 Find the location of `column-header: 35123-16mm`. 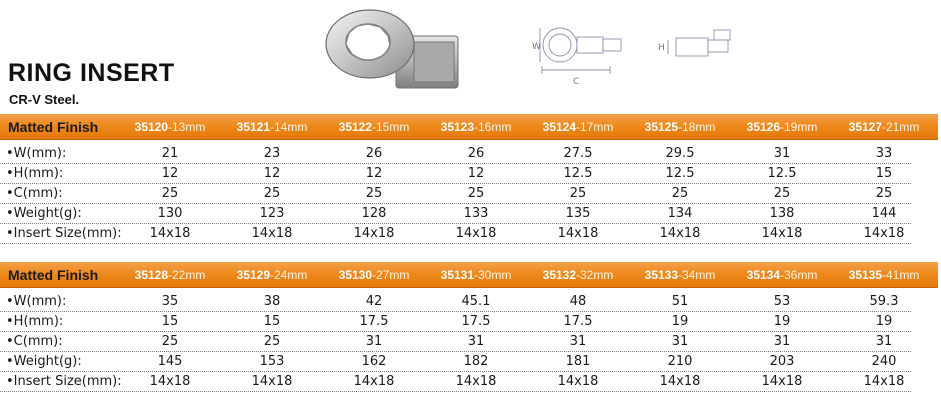

column-header: 35123-16mm is located at coordinates (476, 127).